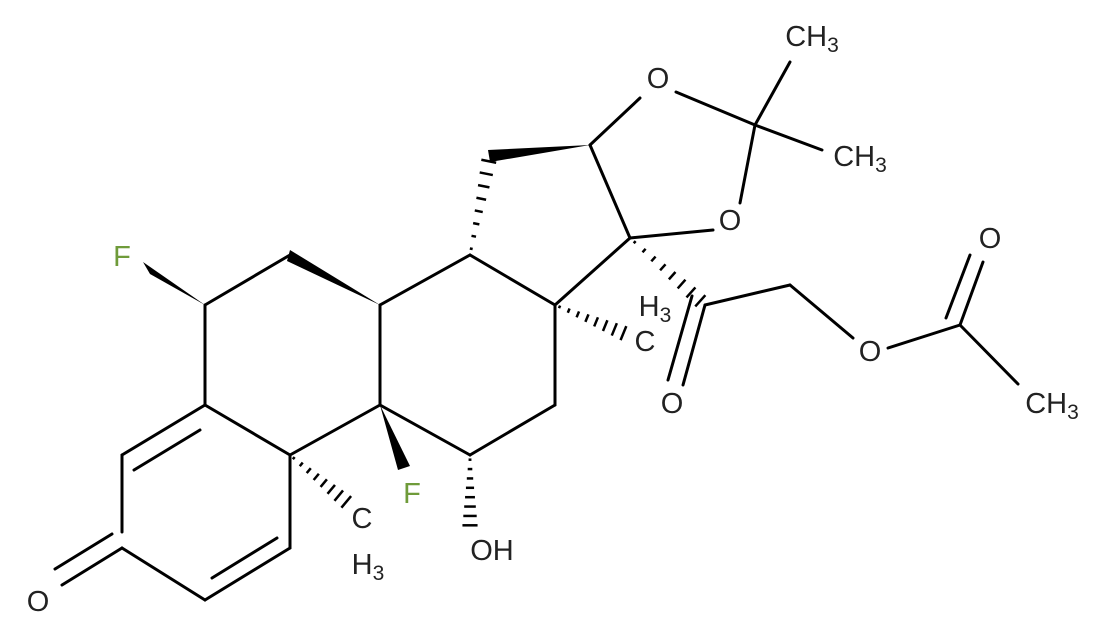 This screenshot has width=1116, height=640. I want to click on atom-label: H3, so click(655, 309).